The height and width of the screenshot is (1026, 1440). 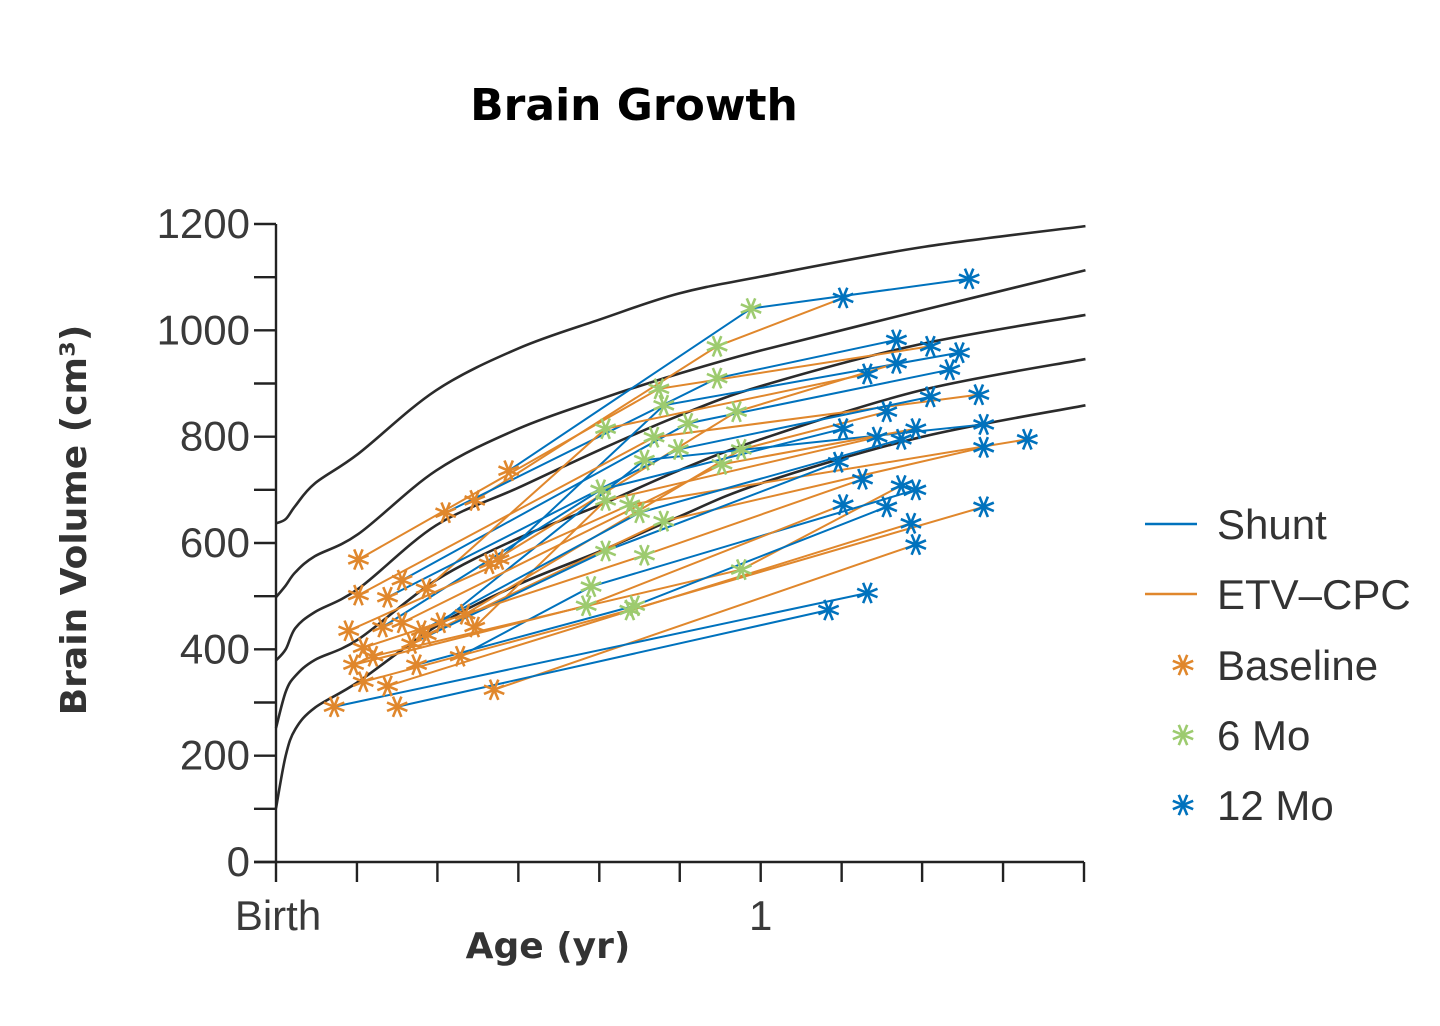 I want to click on chart-title: Brain Growth, so click(x=634, y=105).